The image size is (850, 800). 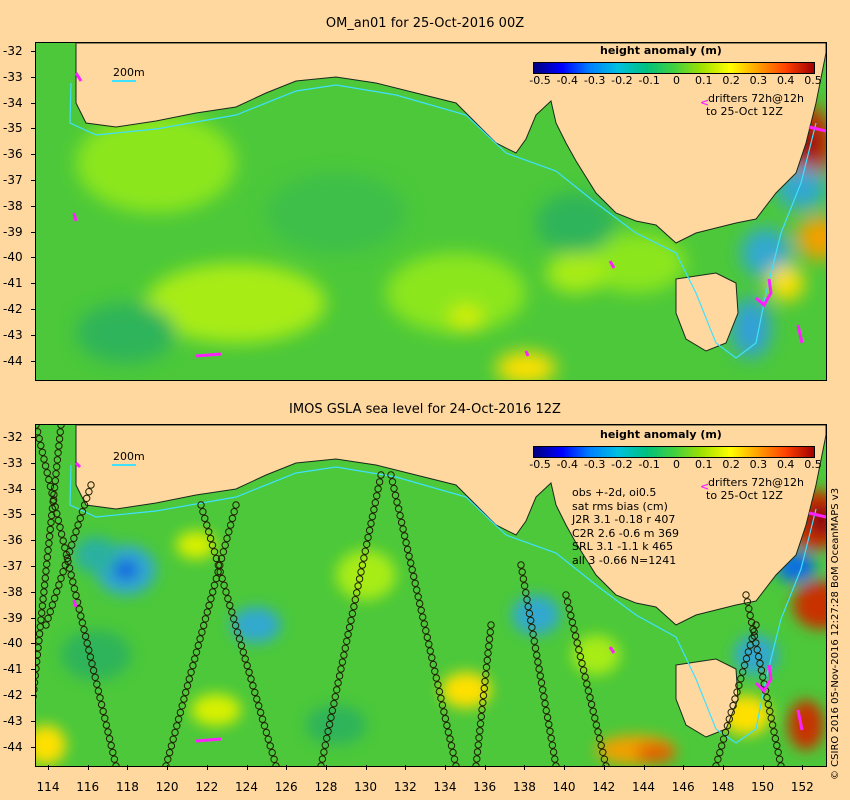 What do you see at coordinates (13, 566) in the screenshot?
I see `lat-tick-label: -37` at bounding box center [13, 566].